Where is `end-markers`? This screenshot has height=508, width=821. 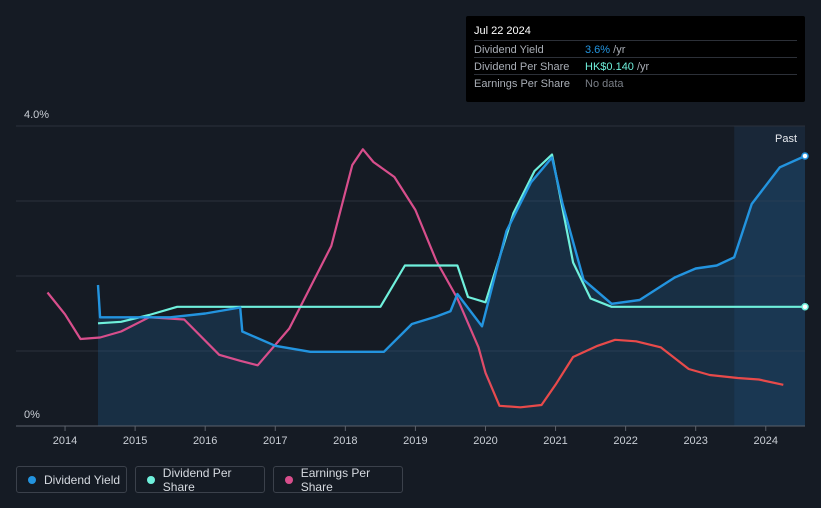 end-markers is located at coordinates (805, 231).